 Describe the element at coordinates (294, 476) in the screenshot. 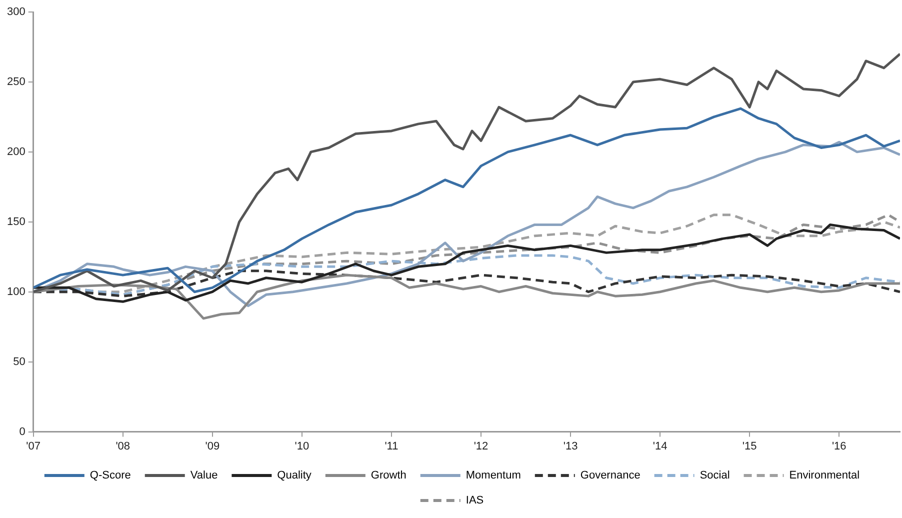

I see `legend-label: Quality` at that location.